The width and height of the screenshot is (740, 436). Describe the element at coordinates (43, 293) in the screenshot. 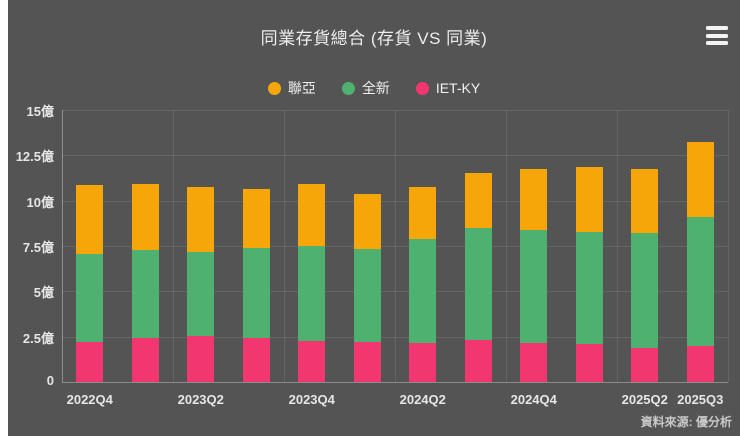

I see `y-axis-tick-label: 5億` at that location.